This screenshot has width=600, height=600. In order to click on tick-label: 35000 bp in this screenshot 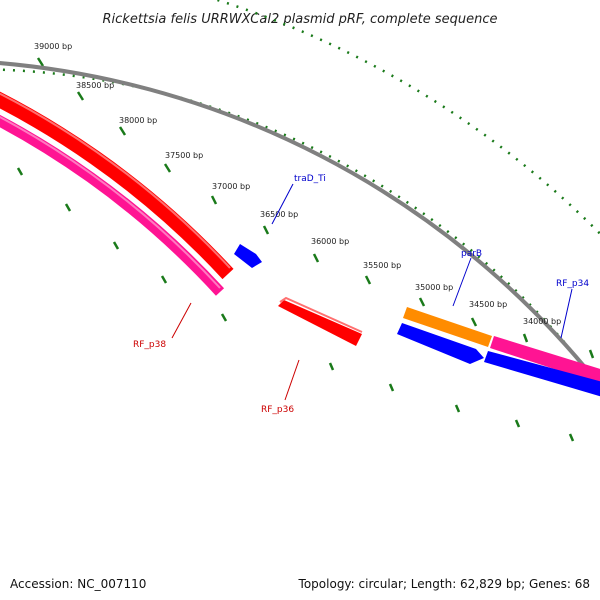, I will do `click(434, 287)`.